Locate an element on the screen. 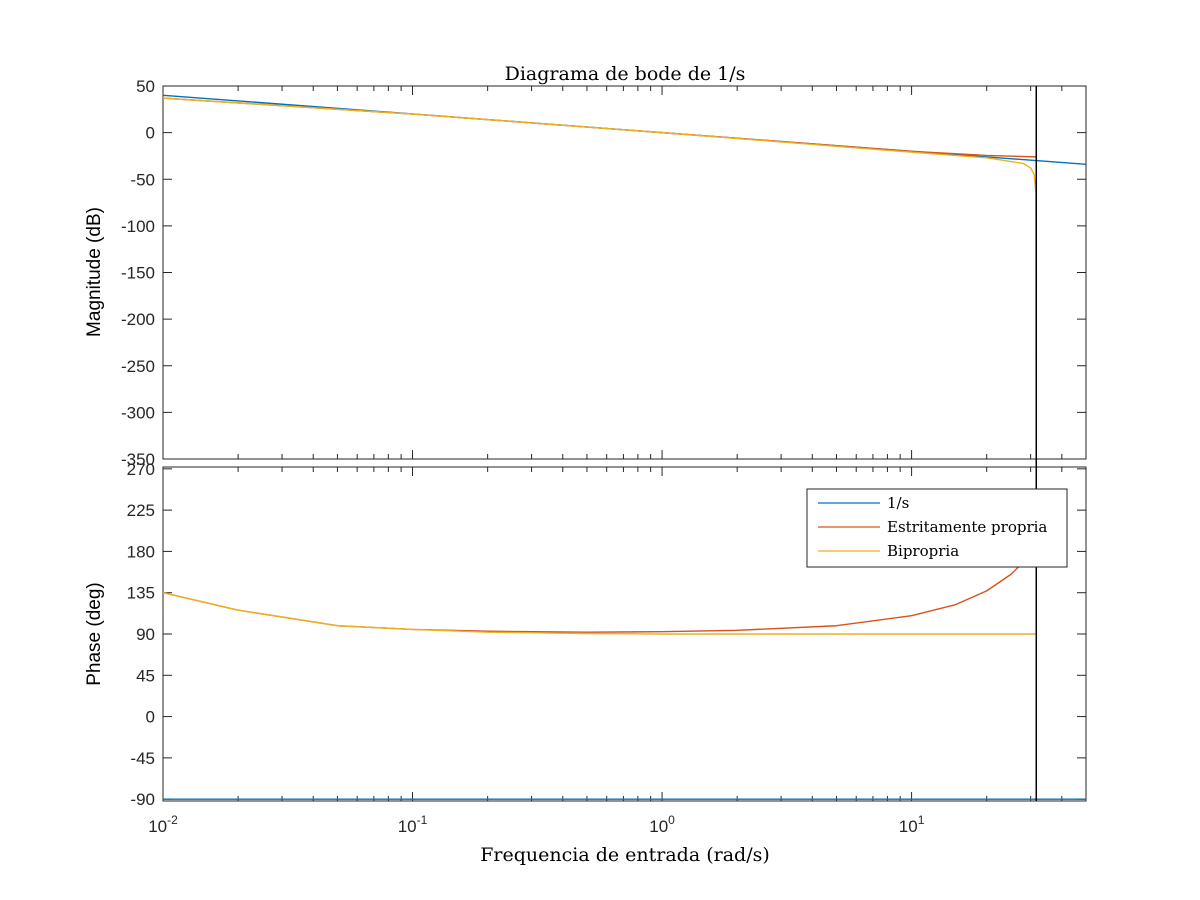 The width and height of the screenshot is (1200, 900). magnitude-y-tick-label: 50 is located at coordinates (145, 86).